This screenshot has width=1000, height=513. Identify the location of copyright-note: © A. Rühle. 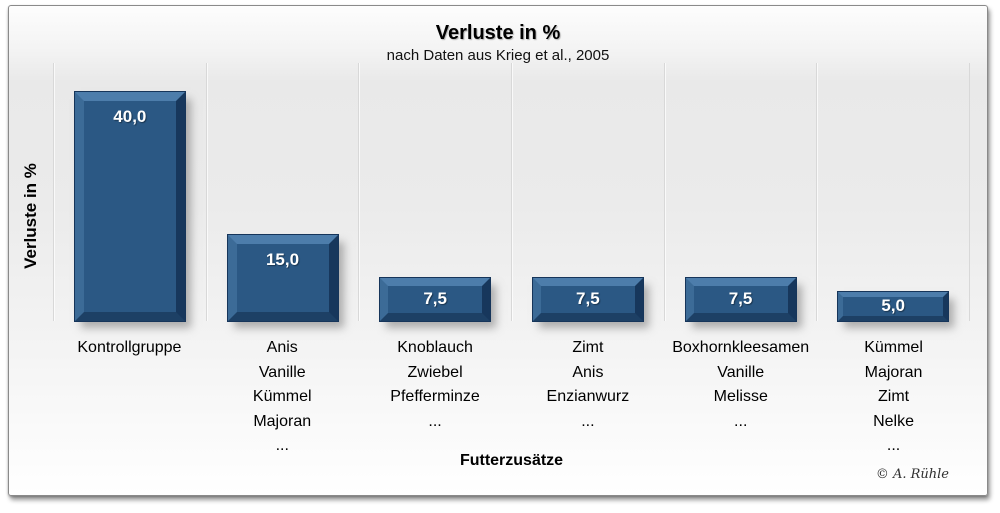
(912, 474).